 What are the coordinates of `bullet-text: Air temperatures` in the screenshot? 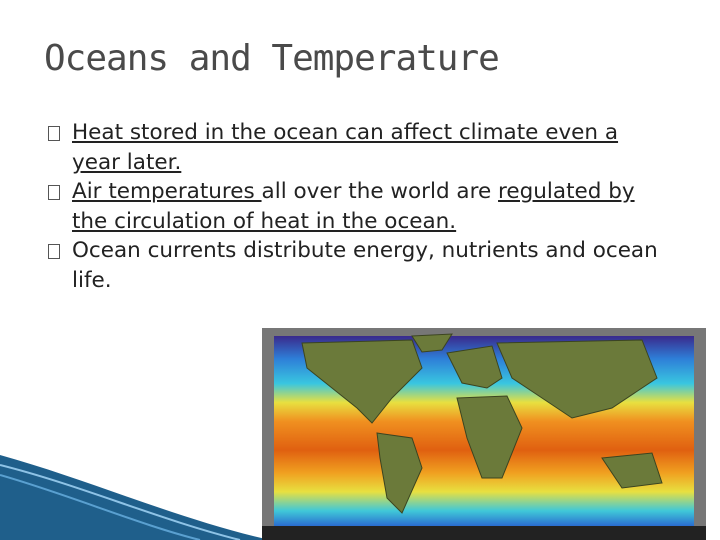 It's located at (167, 191).